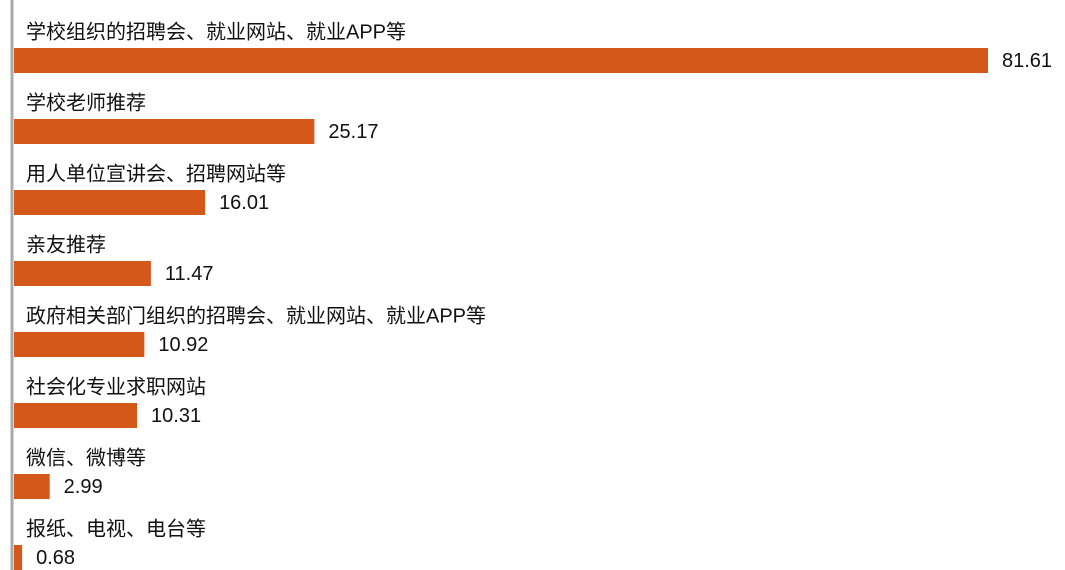  I want to click on category-label: 微信、微博等, so click(86, 457).